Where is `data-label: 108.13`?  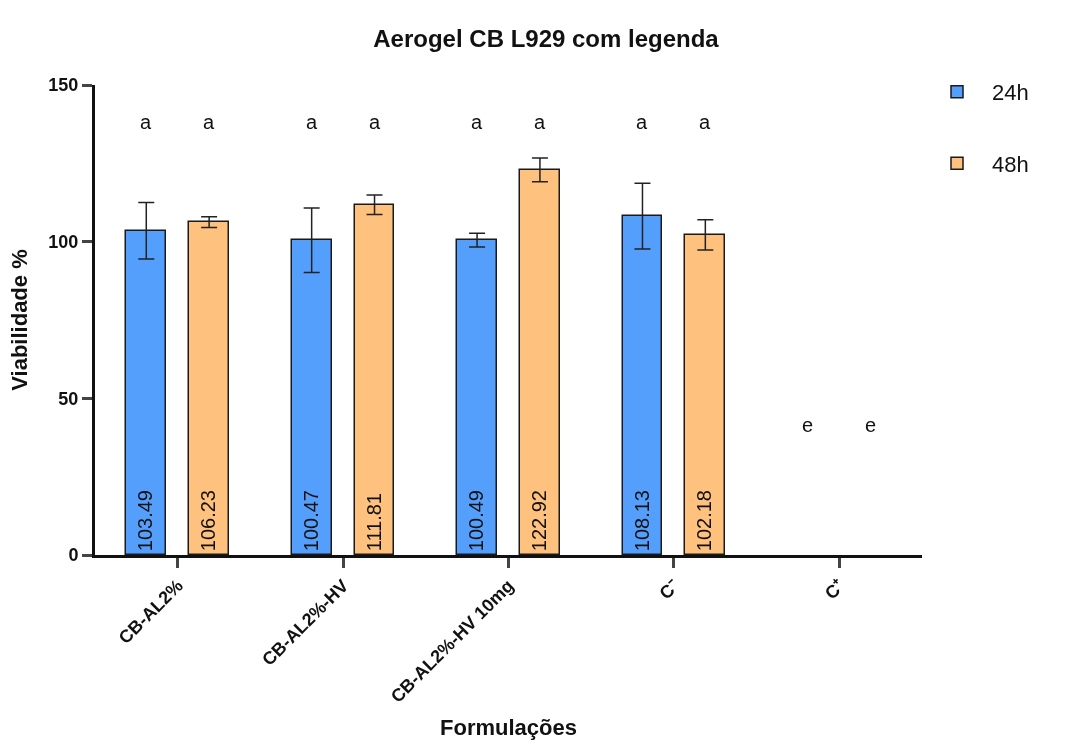
data-label: 108.13 is located at coordinates (641, 521).